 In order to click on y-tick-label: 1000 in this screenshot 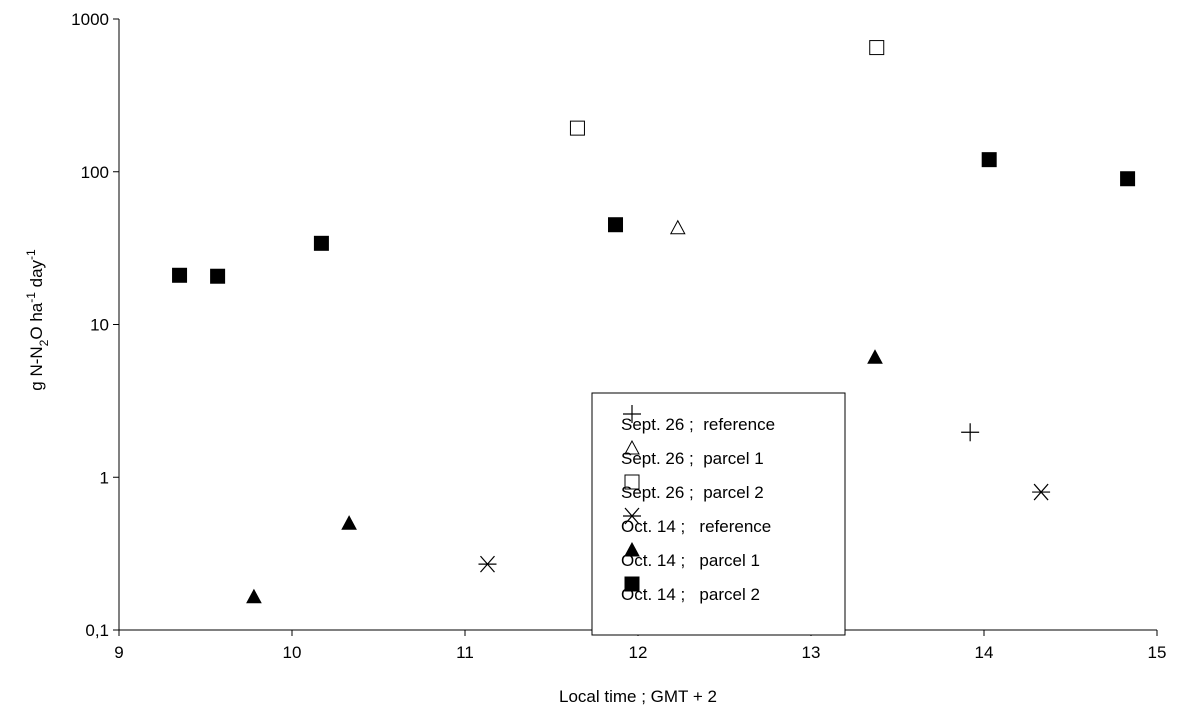, I will do `click(90, 19)`.